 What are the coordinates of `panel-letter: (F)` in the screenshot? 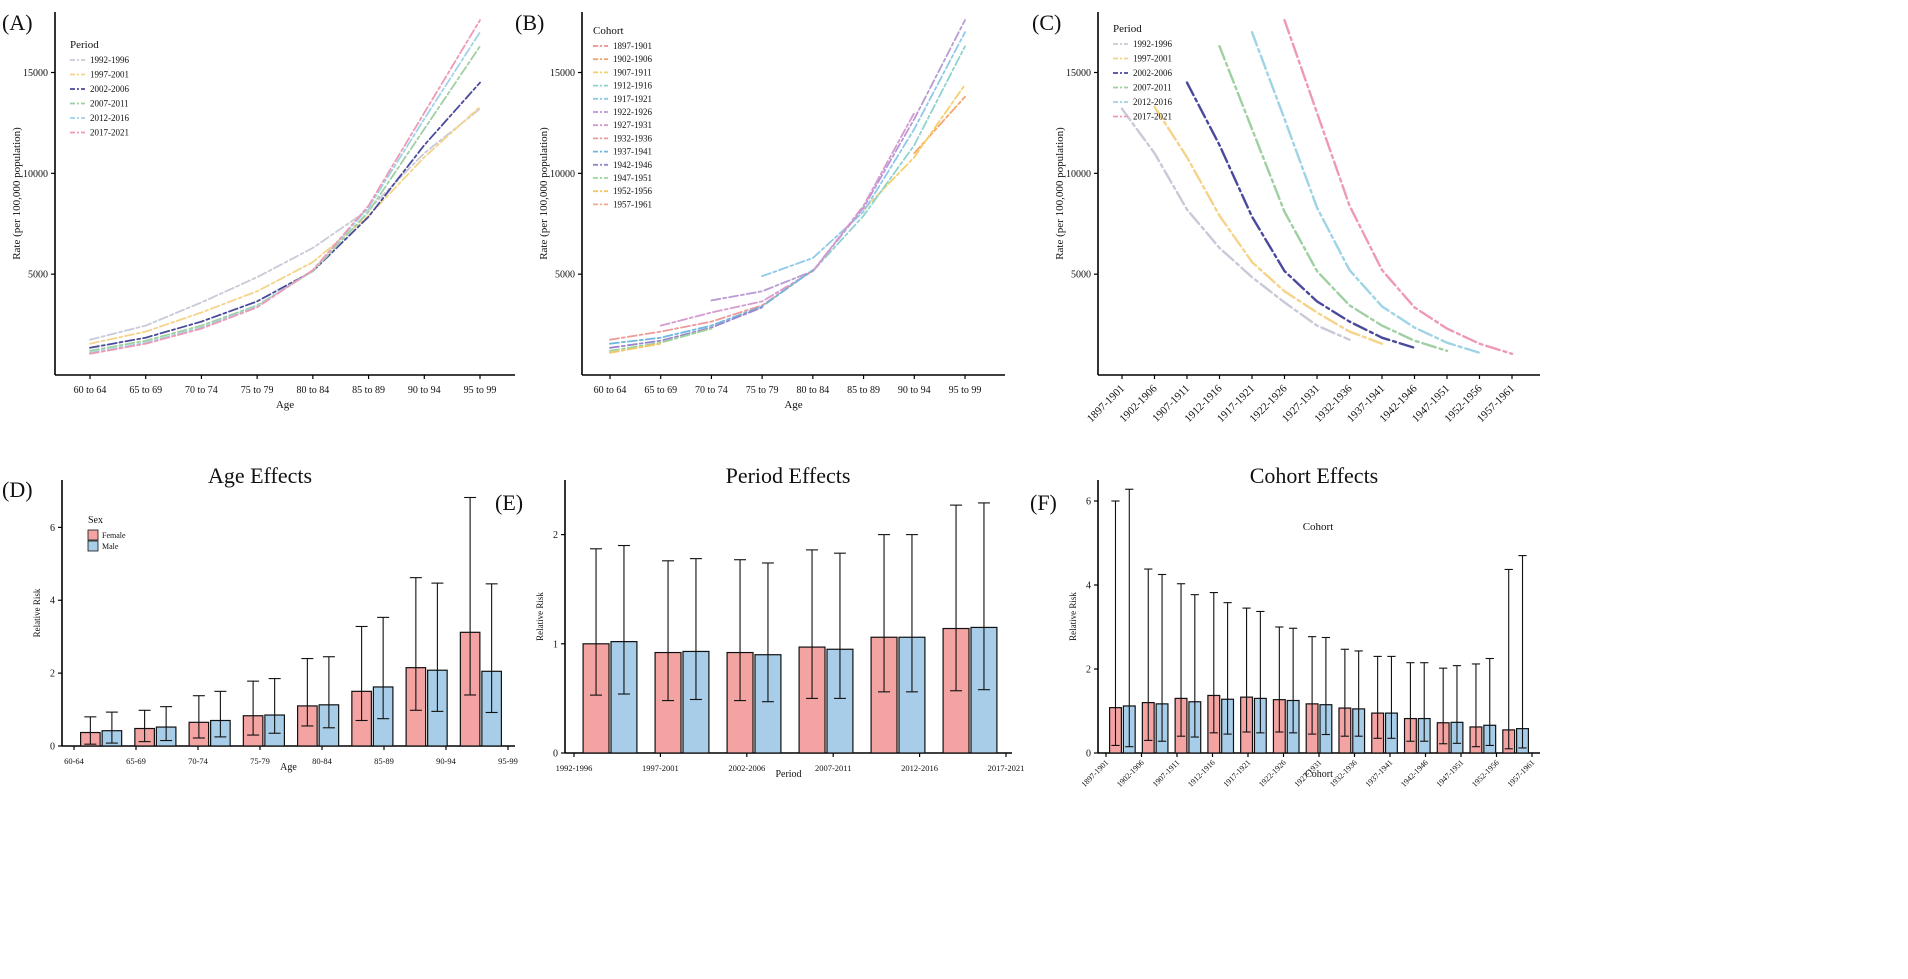 It's located at (1043, 502).